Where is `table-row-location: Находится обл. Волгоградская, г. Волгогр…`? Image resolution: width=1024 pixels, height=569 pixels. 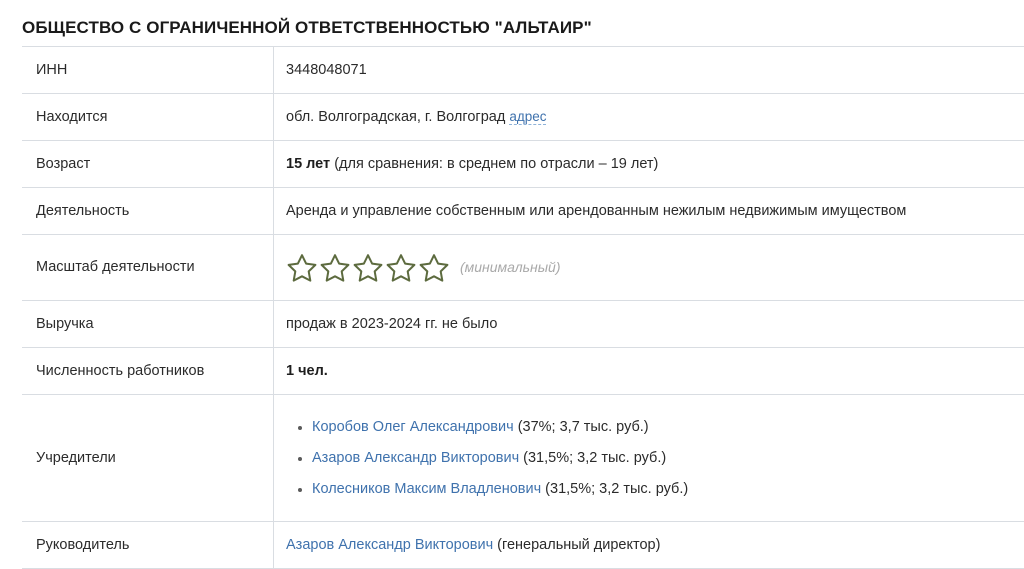
table-row-location: Находится обл. Волгоградская, г. Волгогр… is located at coordinates (523, 117).